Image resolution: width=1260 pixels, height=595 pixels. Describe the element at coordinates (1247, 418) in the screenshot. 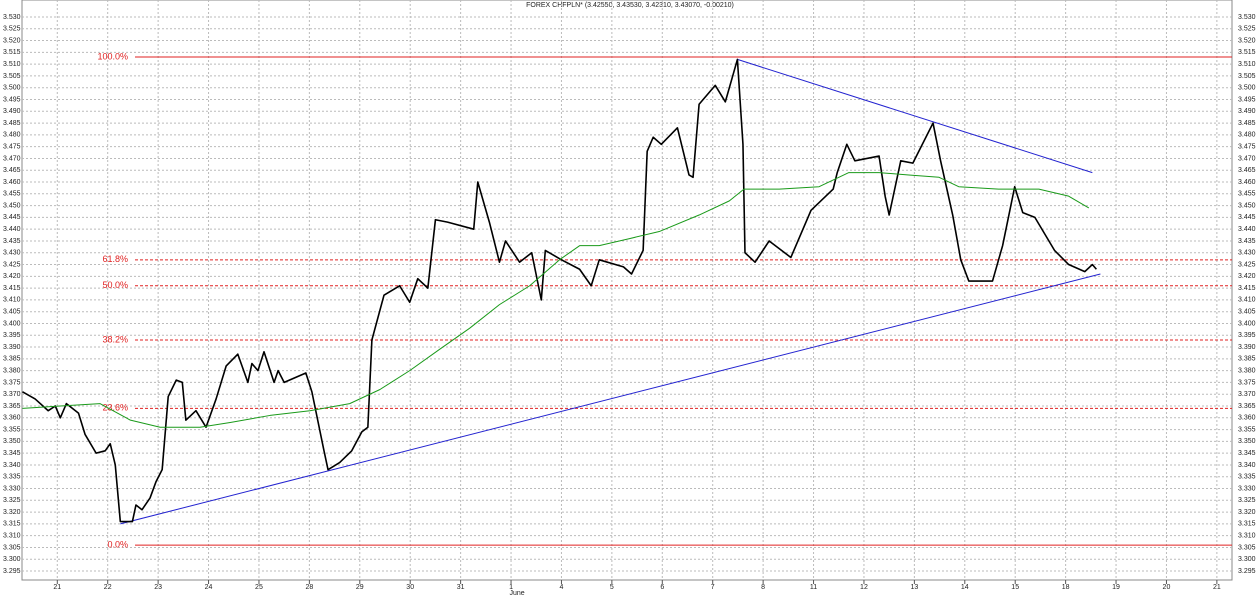

I see `y-tick-label-right: 3.360` at that location.